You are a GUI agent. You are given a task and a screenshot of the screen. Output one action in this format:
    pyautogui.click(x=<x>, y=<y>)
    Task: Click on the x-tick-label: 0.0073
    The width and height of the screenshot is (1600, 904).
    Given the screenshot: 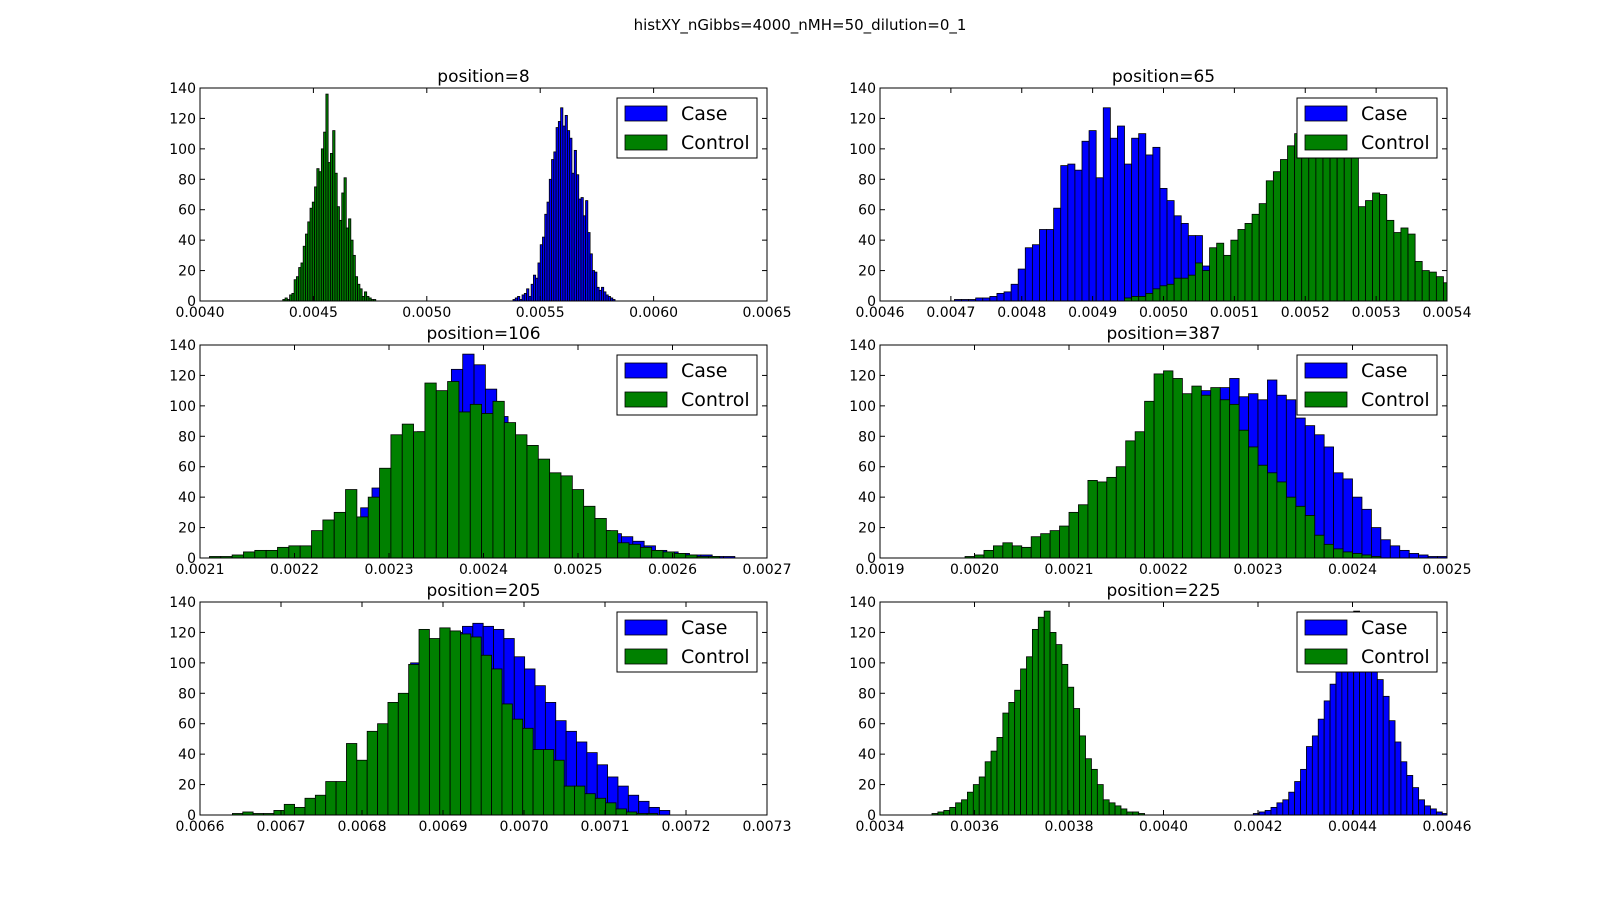 What is the action you would take?
    pyautogui.click(x=767, y=827)
    